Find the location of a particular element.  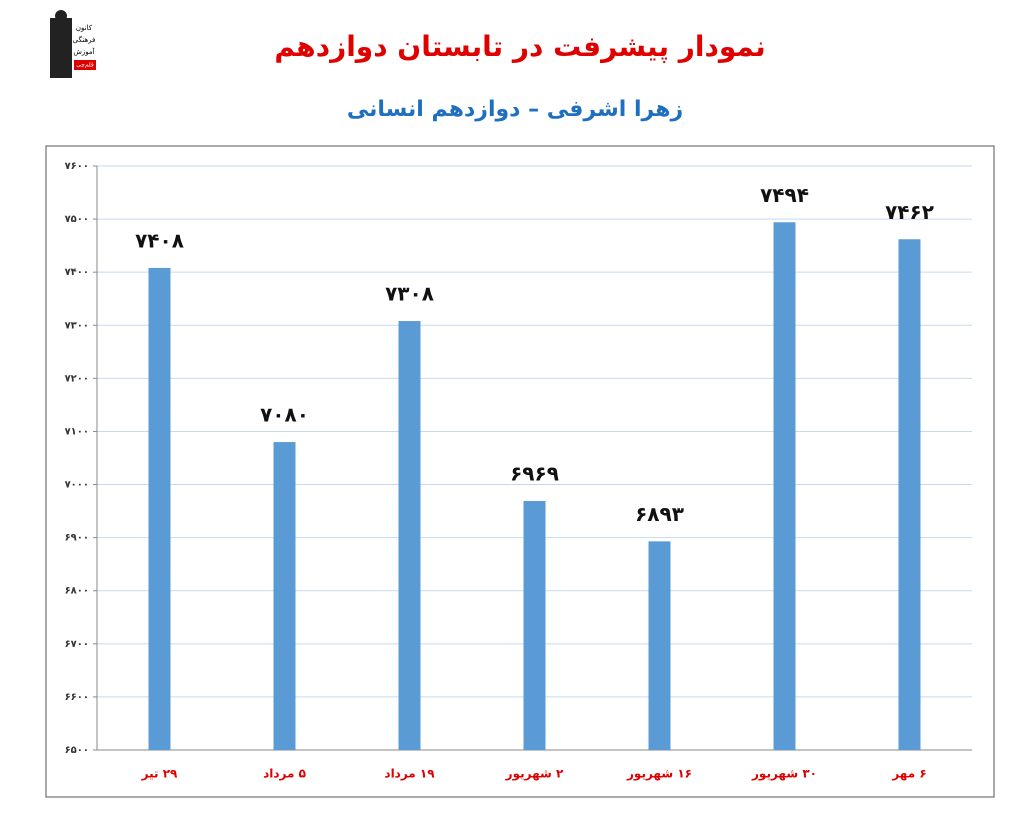

chart-subtitle: زهرا اشرفی – دوازدهم انسانی is located at coordinates (515, 109).